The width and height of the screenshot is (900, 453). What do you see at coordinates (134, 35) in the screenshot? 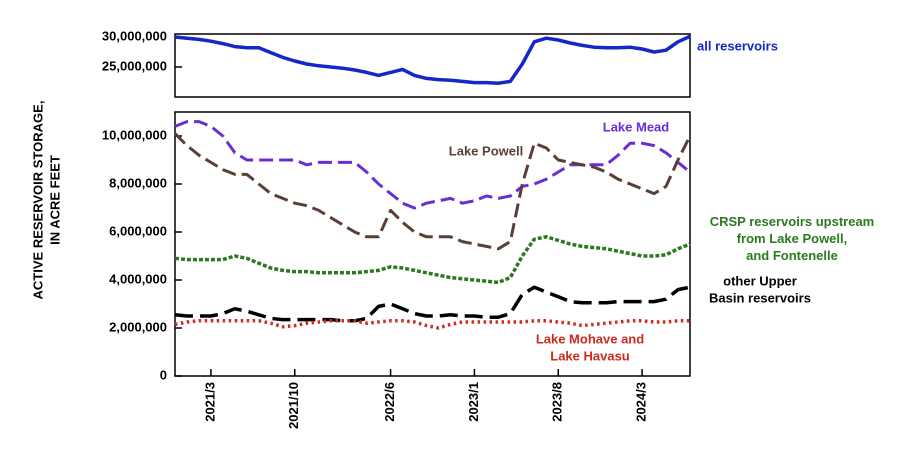
I see `y-tick-label: 30,000,000` at bounding box center [134, 35].